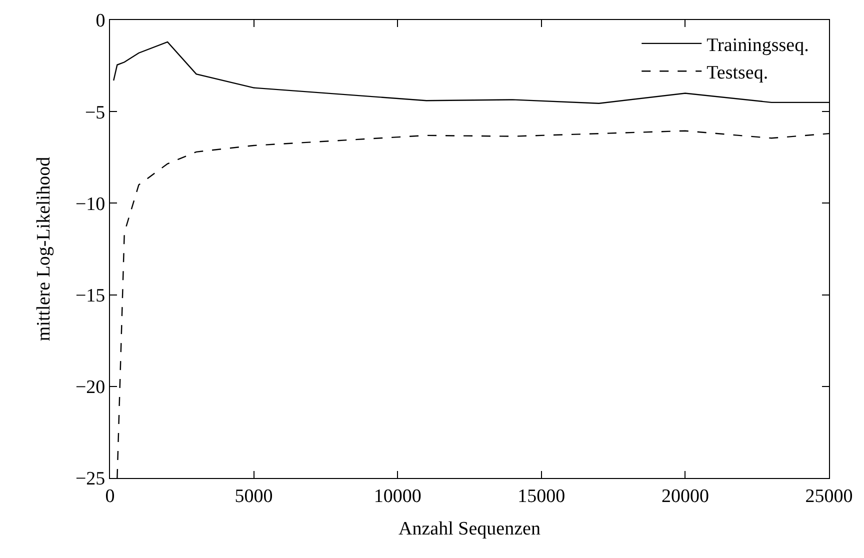 Image resolution: width=864 pixels, height=558 pixels. What do you see at coordinates (829, 496) in the screenshot?
I see `x-tick-label: 25000` at bounding box center [829, 496].